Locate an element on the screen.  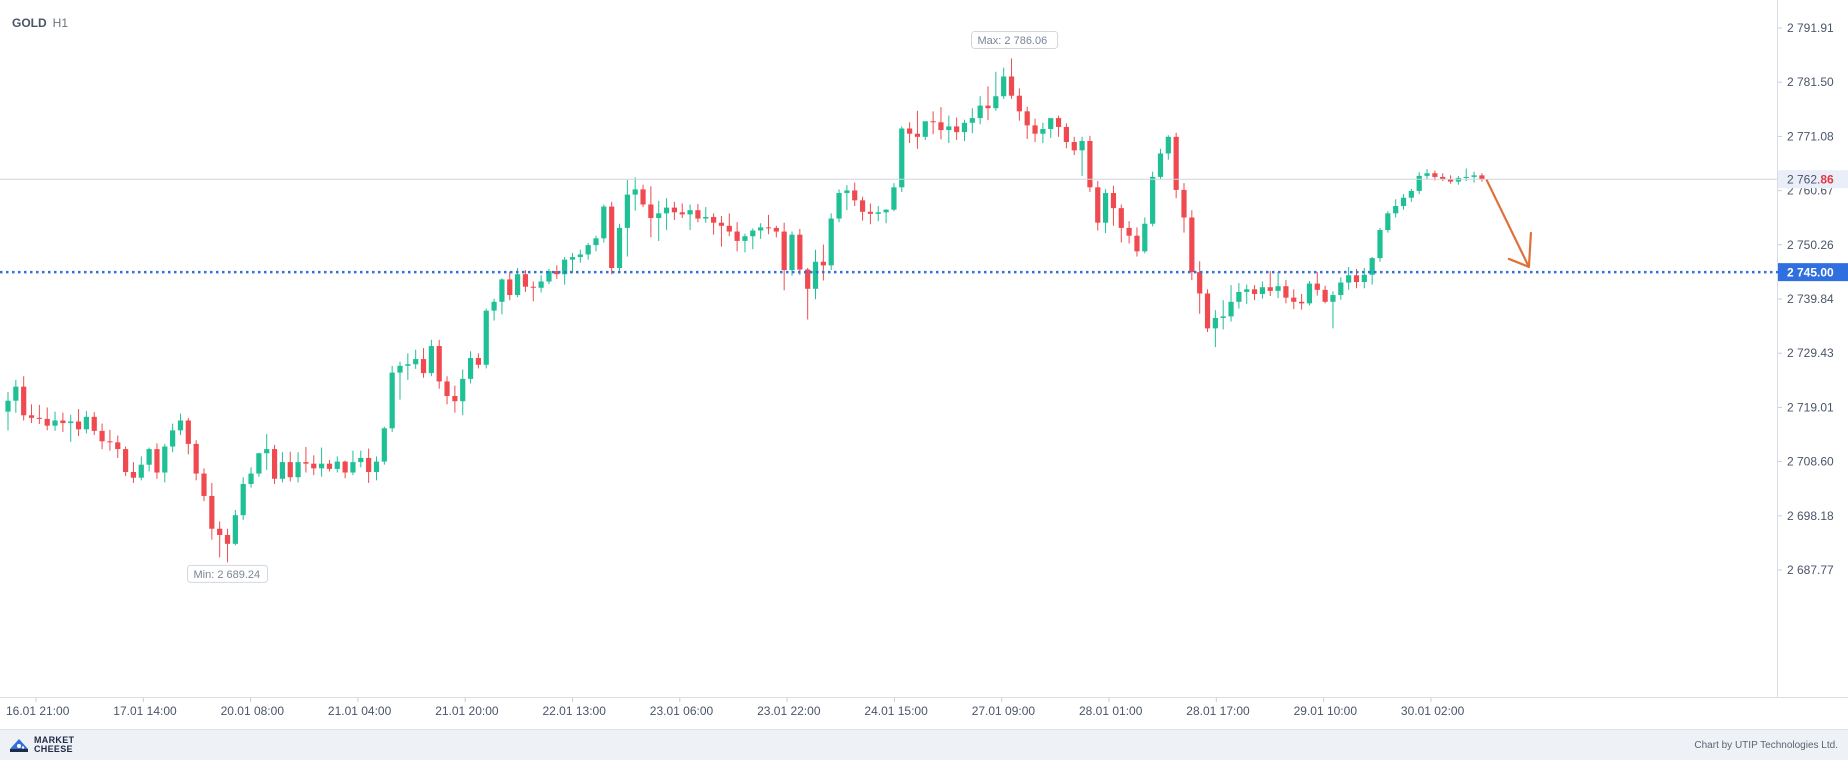
current-price-label: 2 762.86 is located at coordinates (1810, 180).